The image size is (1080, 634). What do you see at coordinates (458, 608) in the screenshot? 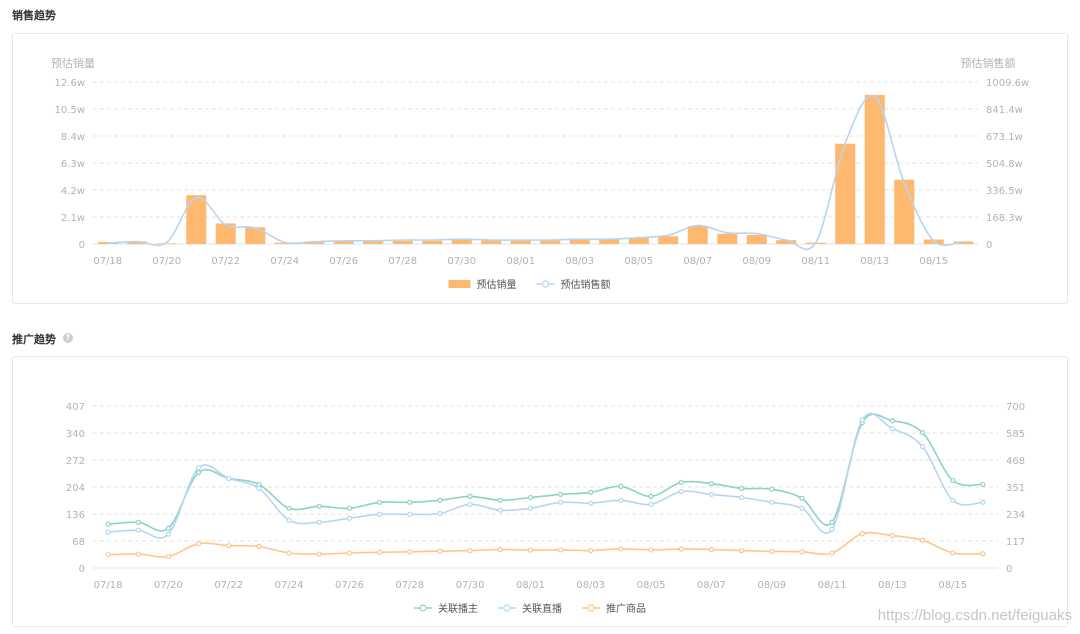
I see `legend-label: 关联播主` at bounding box center [458, 608].